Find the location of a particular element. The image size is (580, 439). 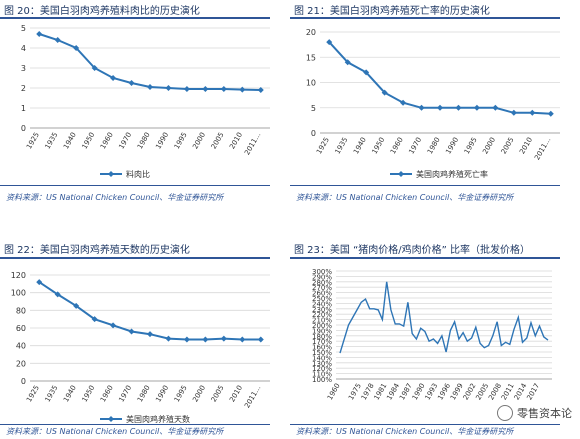

y-tick-label: 220% is located at coordinates (322, 315).